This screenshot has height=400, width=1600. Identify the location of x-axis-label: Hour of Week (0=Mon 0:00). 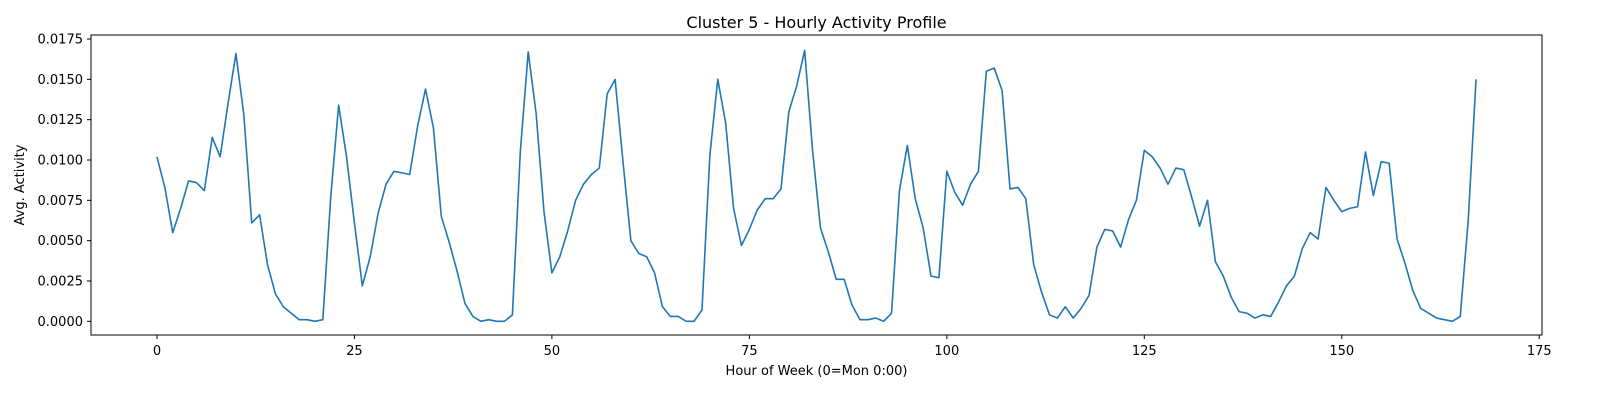
(817, 371).